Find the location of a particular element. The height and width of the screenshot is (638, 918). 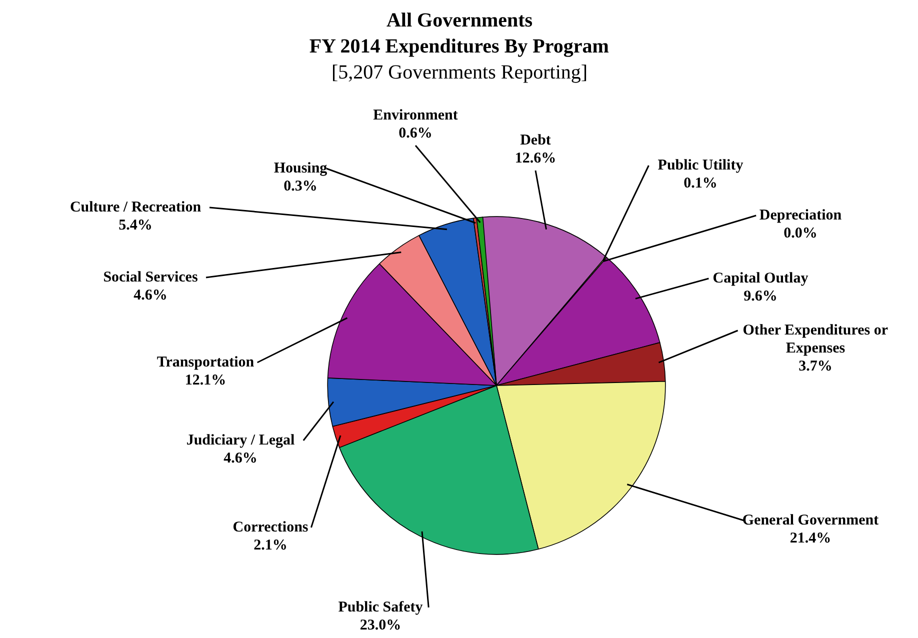

data-label: 12.1% is located at coordinates (205, 380).